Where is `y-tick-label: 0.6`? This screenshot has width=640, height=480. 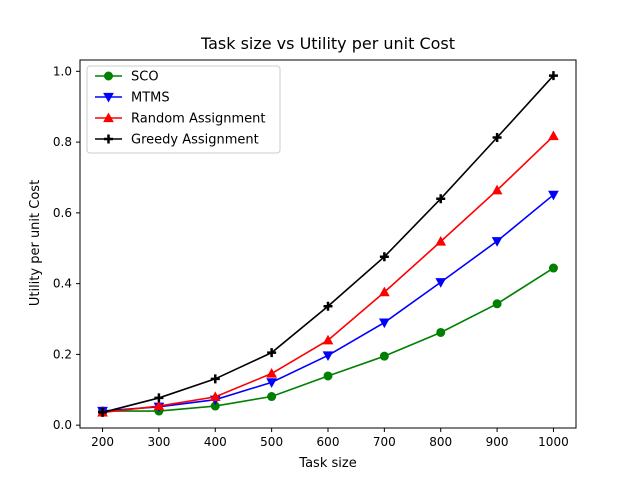
y-tick-label: 0.6 is located at coordinates (62, 213).